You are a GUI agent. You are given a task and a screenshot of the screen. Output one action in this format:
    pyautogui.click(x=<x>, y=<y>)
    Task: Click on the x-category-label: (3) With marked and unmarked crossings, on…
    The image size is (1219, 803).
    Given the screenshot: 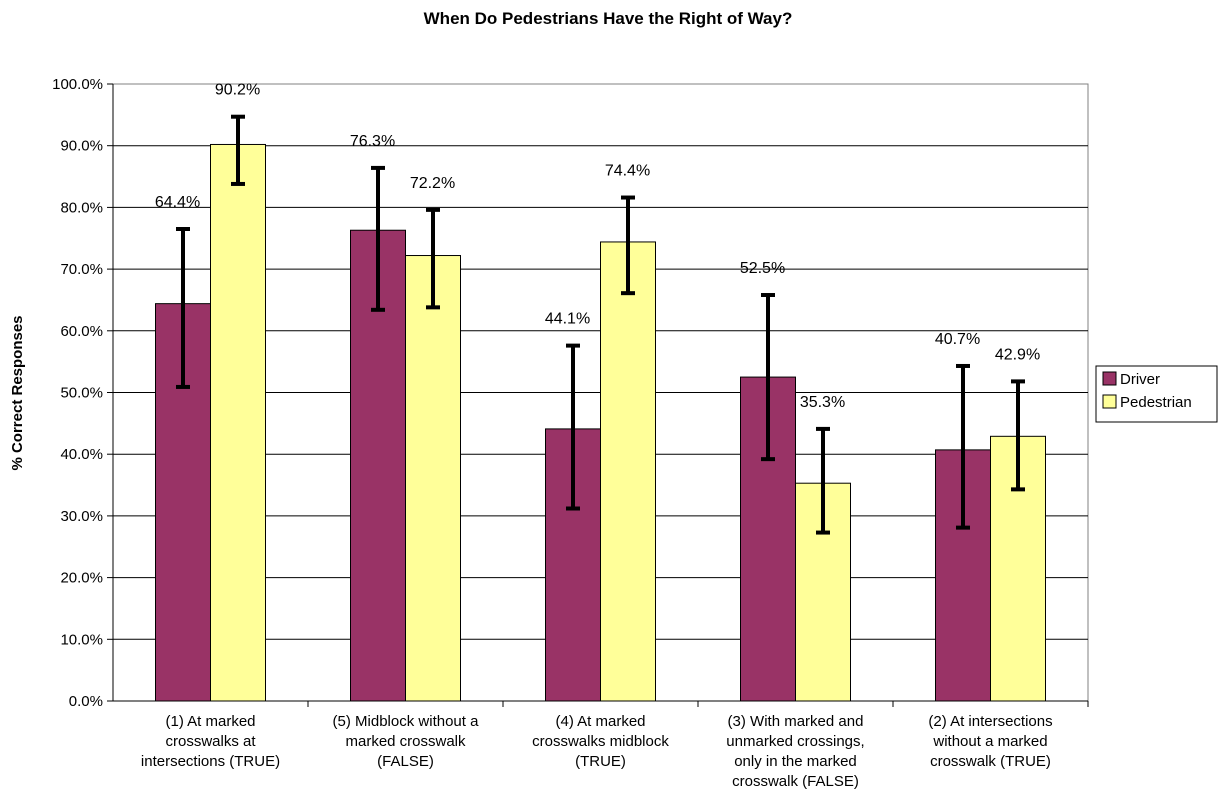 What is the action you would take?
    pyautogui.click(x=795, y=751)
    